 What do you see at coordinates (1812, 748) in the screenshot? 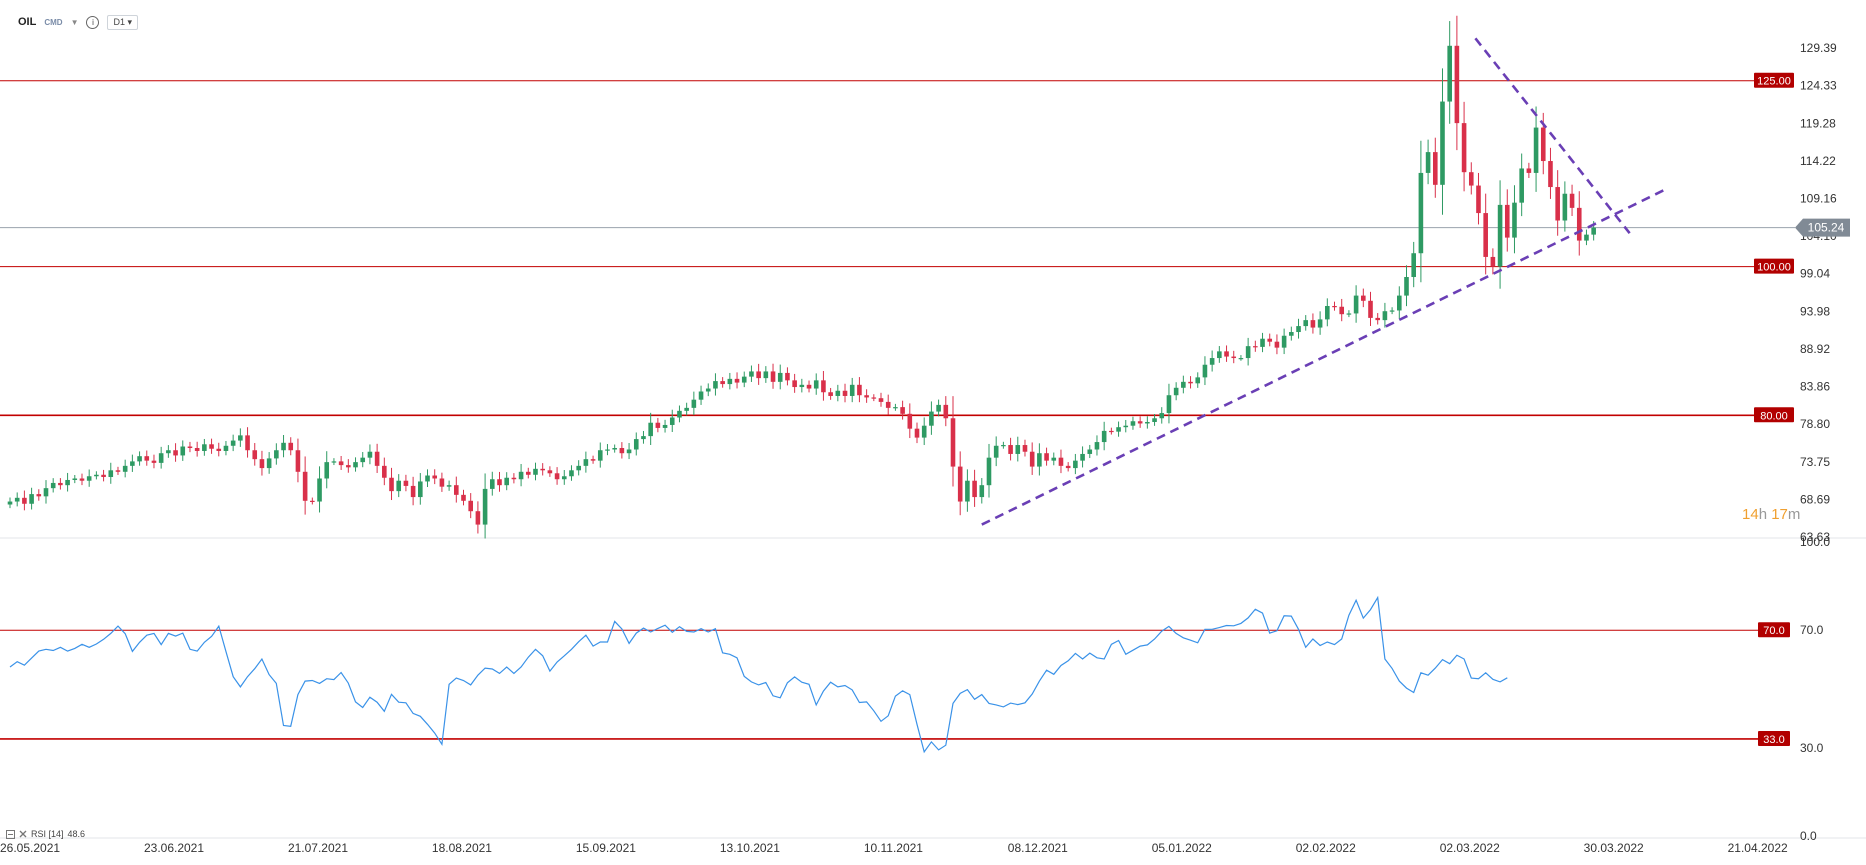
I see `rsi-y-tick-label: 30.0` at bounding box center [1812, 748].